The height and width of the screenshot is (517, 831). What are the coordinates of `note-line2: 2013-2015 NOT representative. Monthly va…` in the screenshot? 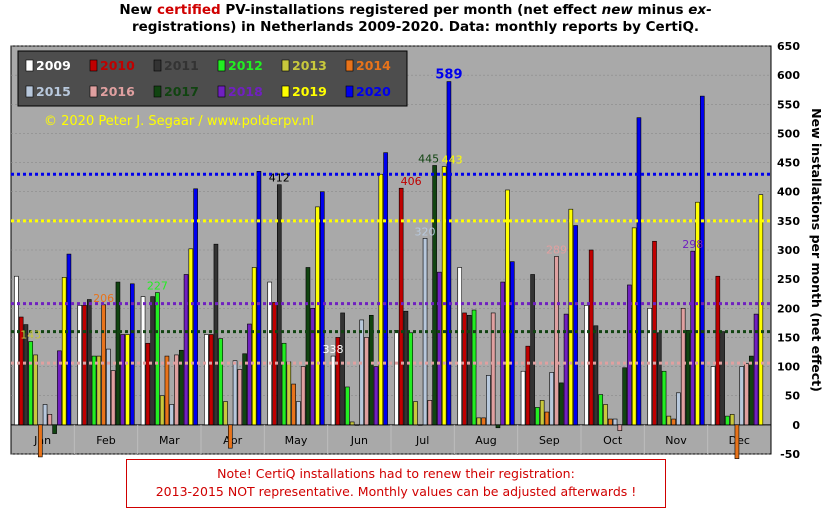 It's located at (396, 491).